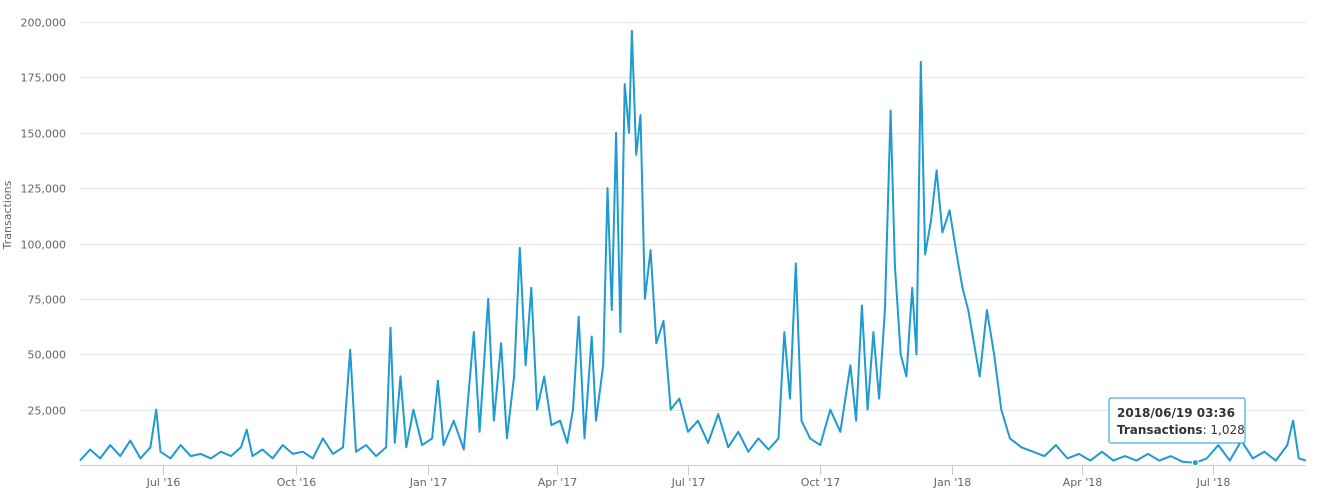  Describe the element at coordinates (821, 482) in the screenshot. I see `x-tick-label: Oct '17` at that location.